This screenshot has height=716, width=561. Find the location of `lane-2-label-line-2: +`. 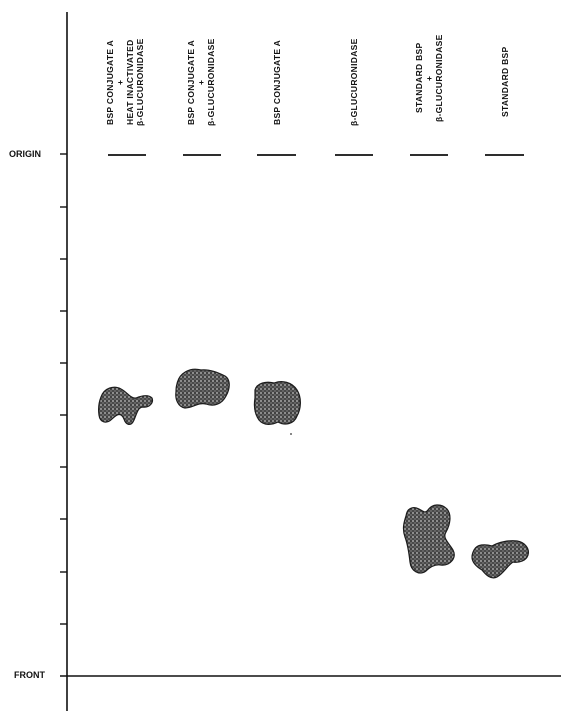

lane-2-label-line-2: + is located at coordinates (201, 82).